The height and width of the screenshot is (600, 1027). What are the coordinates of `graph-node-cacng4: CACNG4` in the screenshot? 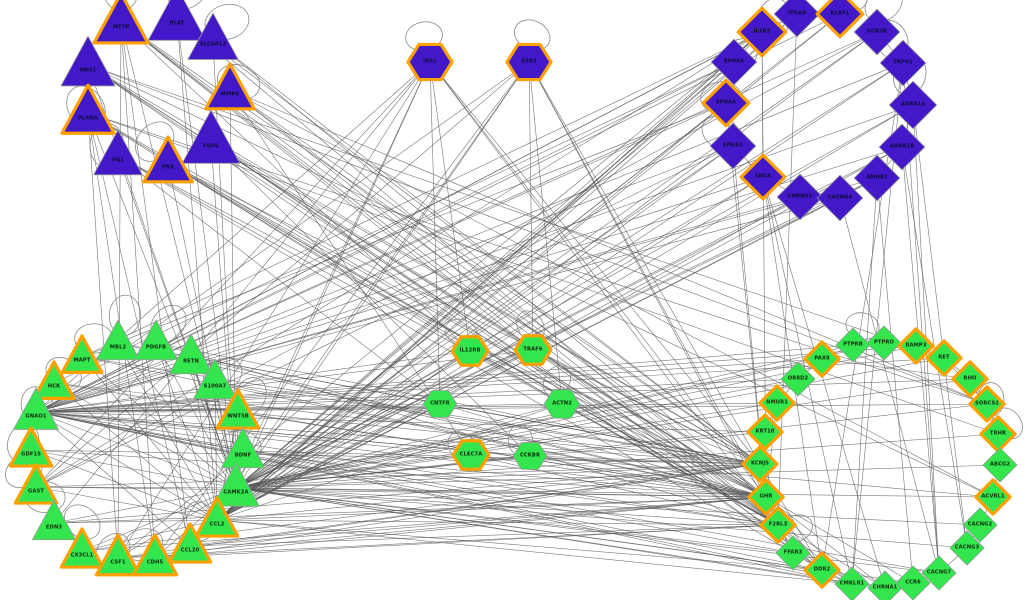 It's located at (840, 198).